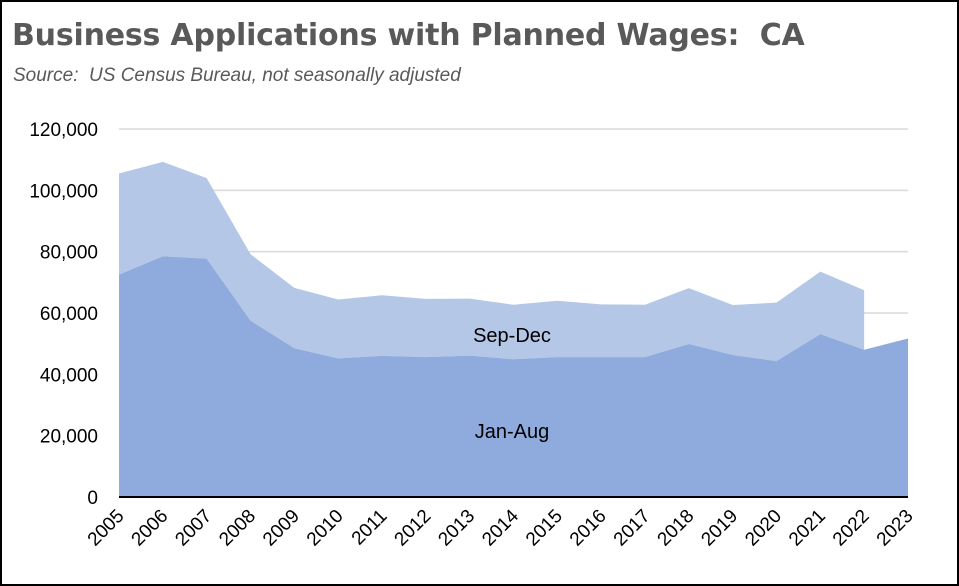  I want to click on y-tick-label: 100,000, so click(63, 191).